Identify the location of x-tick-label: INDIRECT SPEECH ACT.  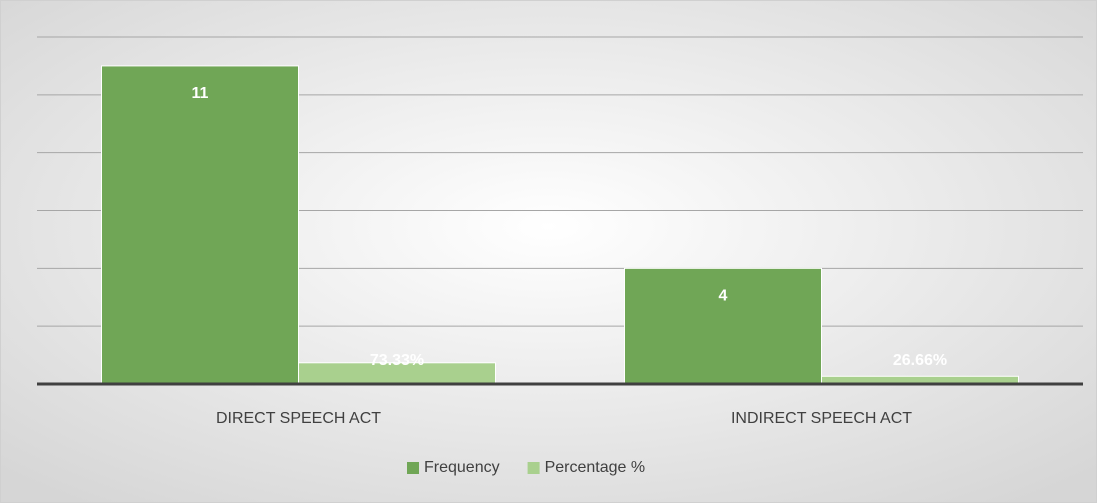
(821, 418).